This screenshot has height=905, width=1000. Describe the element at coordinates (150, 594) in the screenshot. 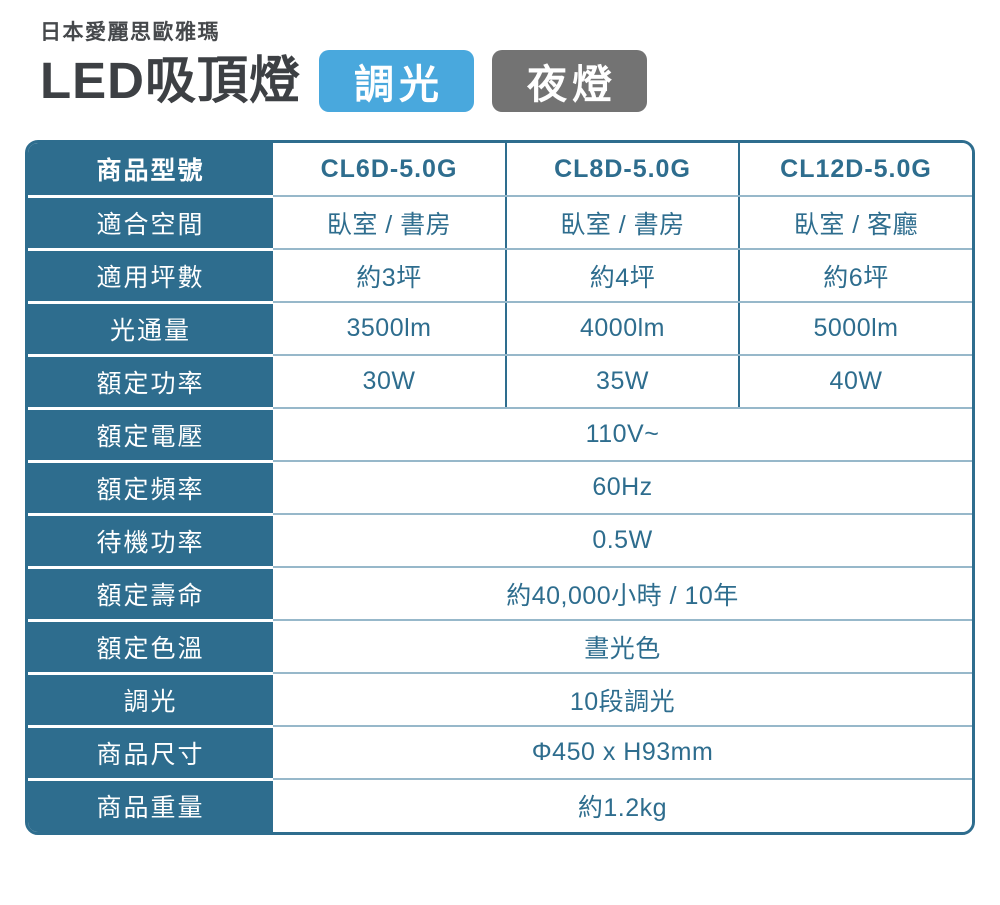

I see `row-label: 額定壽命` at that location.